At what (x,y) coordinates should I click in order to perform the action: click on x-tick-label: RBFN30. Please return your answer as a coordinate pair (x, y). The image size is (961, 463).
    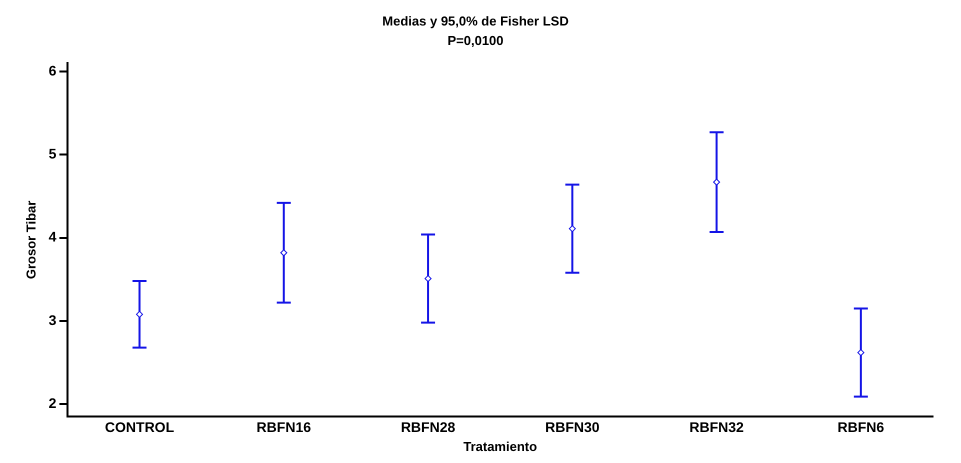
    Looking at the image, I should click on (572, 426).